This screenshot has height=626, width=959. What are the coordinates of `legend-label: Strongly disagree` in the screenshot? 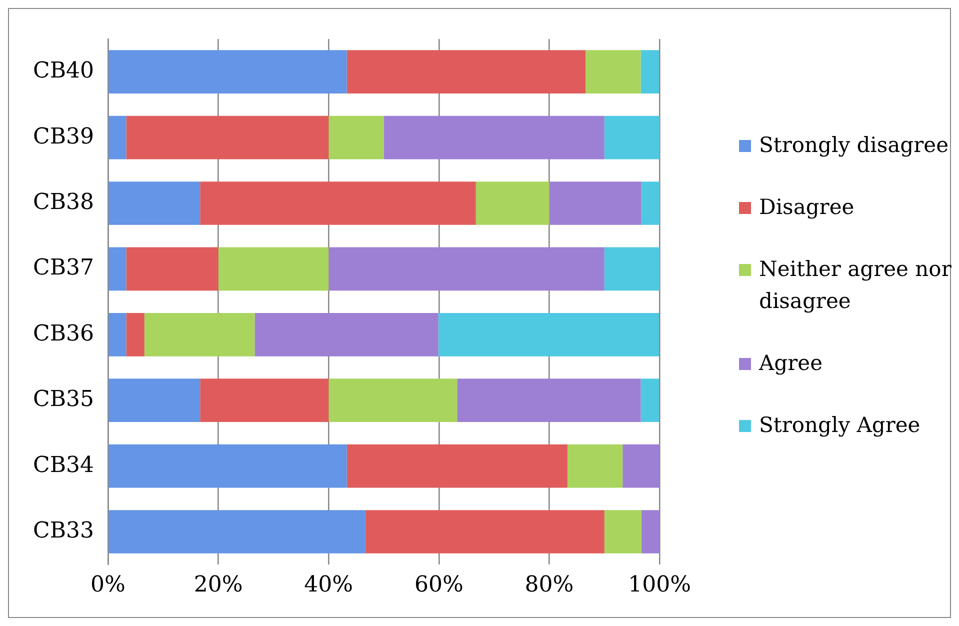 It's located at (854, 145).